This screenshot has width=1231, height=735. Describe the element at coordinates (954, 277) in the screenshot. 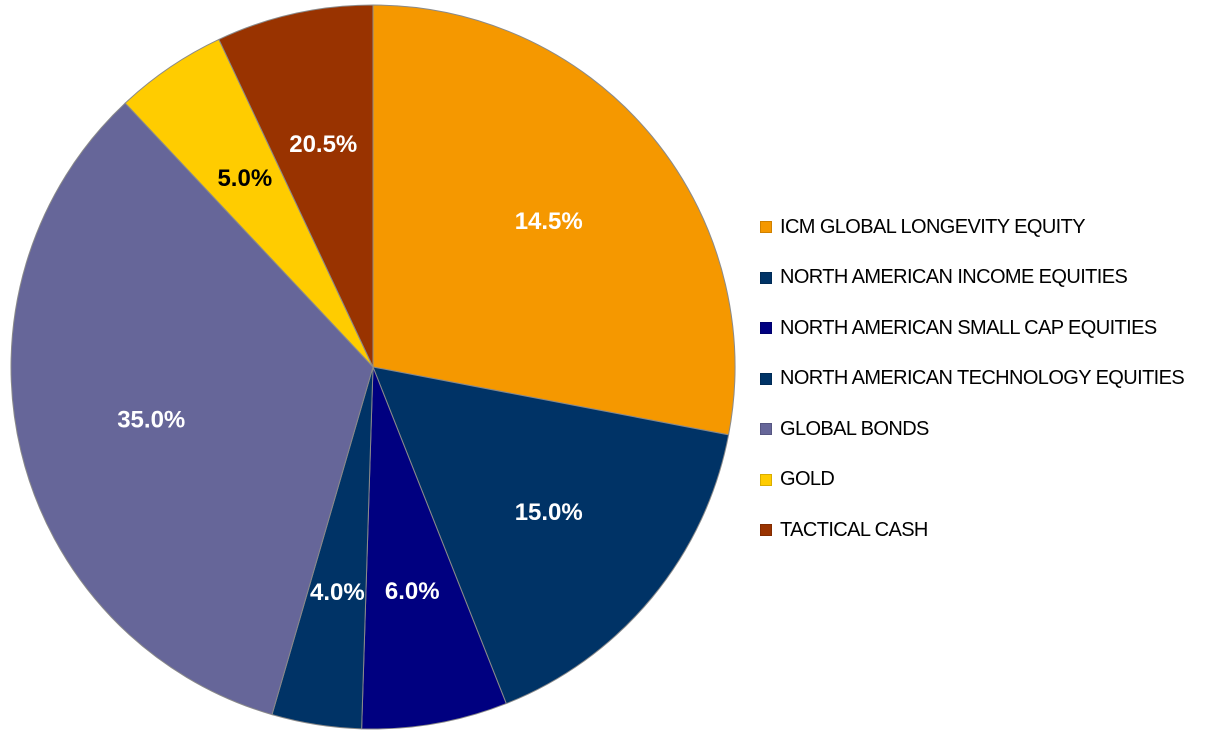

I see `legend-label: NORTH AMERICAN INCOME EQUITIES` at that location.